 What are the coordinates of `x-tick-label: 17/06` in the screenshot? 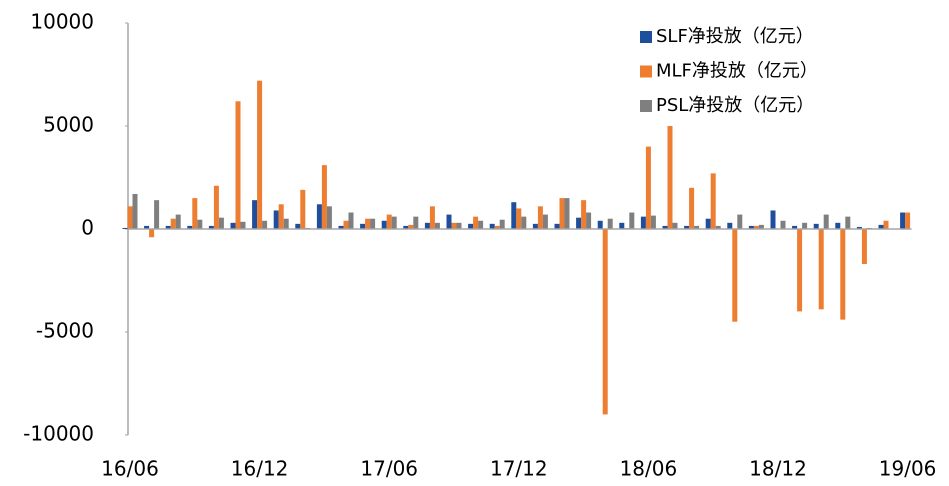 It's located at (389, 469).